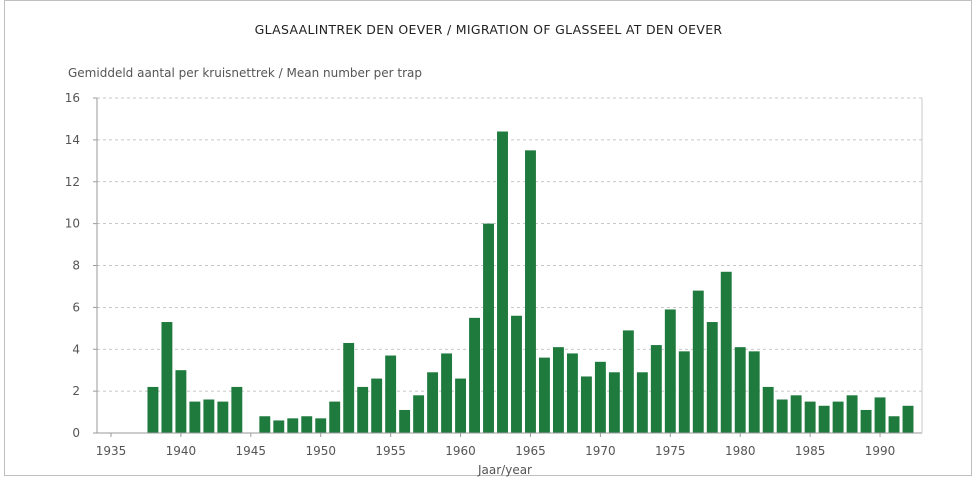 The image size is (977, 479). I want to click on x-tick-label: 1980, so click(740, 451).